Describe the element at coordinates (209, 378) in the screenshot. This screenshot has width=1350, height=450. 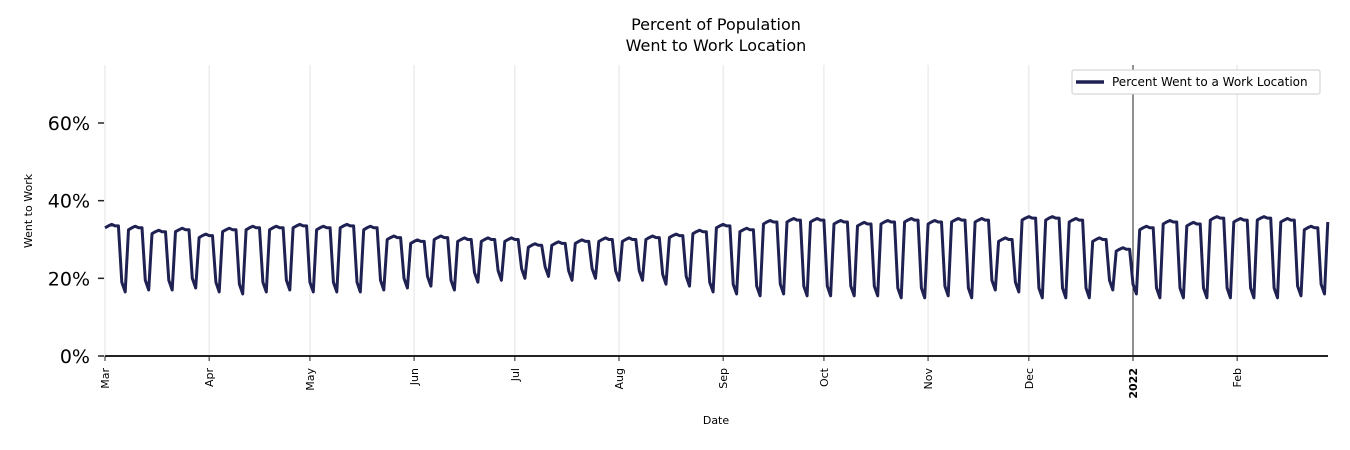
I see `x-tick-label: Apr` at that location.